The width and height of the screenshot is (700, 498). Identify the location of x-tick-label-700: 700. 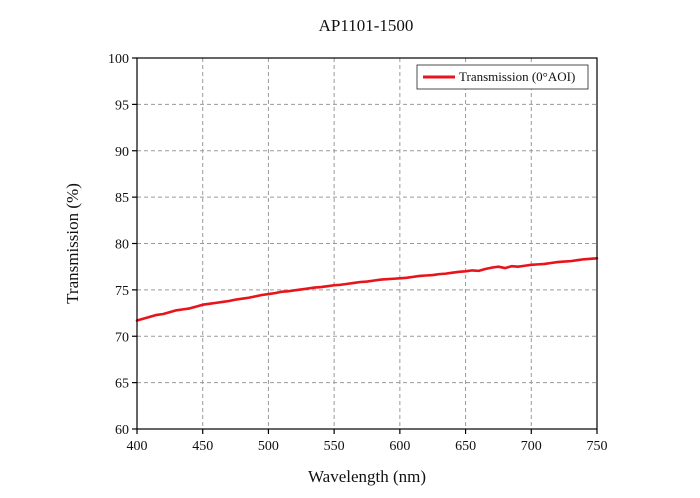
(531, 446).